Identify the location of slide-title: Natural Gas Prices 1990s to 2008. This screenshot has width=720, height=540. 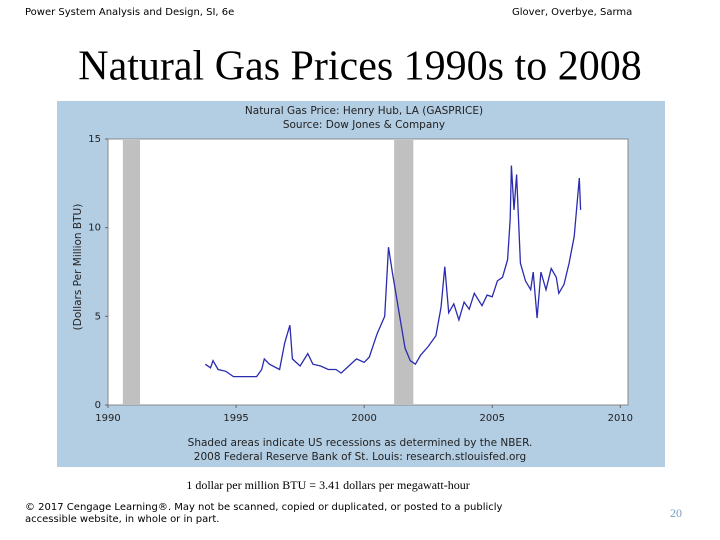
(359, 67).